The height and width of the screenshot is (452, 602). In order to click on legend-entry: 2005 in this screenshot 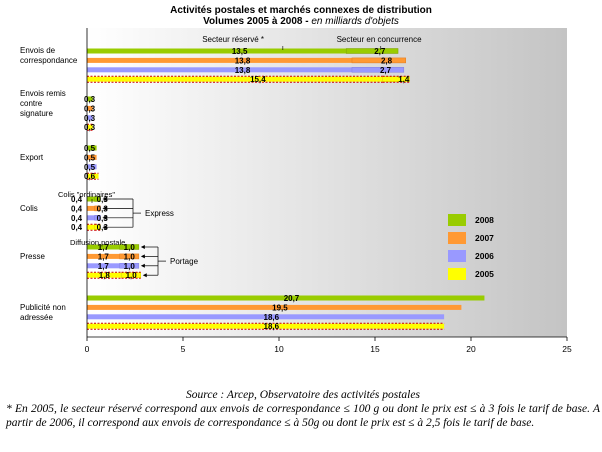, I will do `click(484, 274)`.